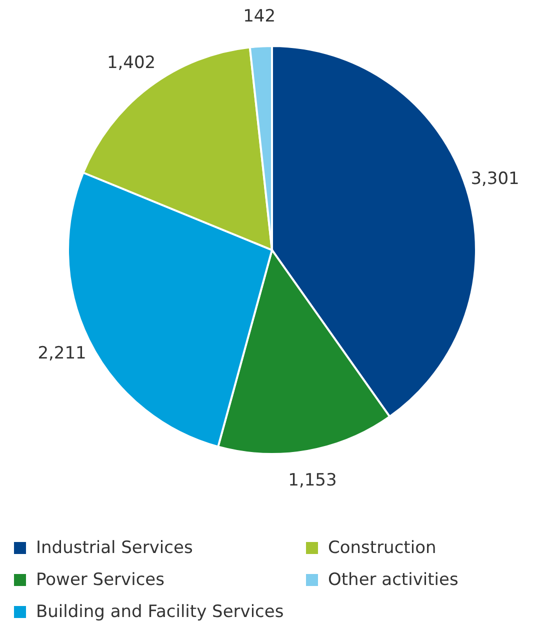  I want to click on legend-label: Other activities, so click(393, 580).